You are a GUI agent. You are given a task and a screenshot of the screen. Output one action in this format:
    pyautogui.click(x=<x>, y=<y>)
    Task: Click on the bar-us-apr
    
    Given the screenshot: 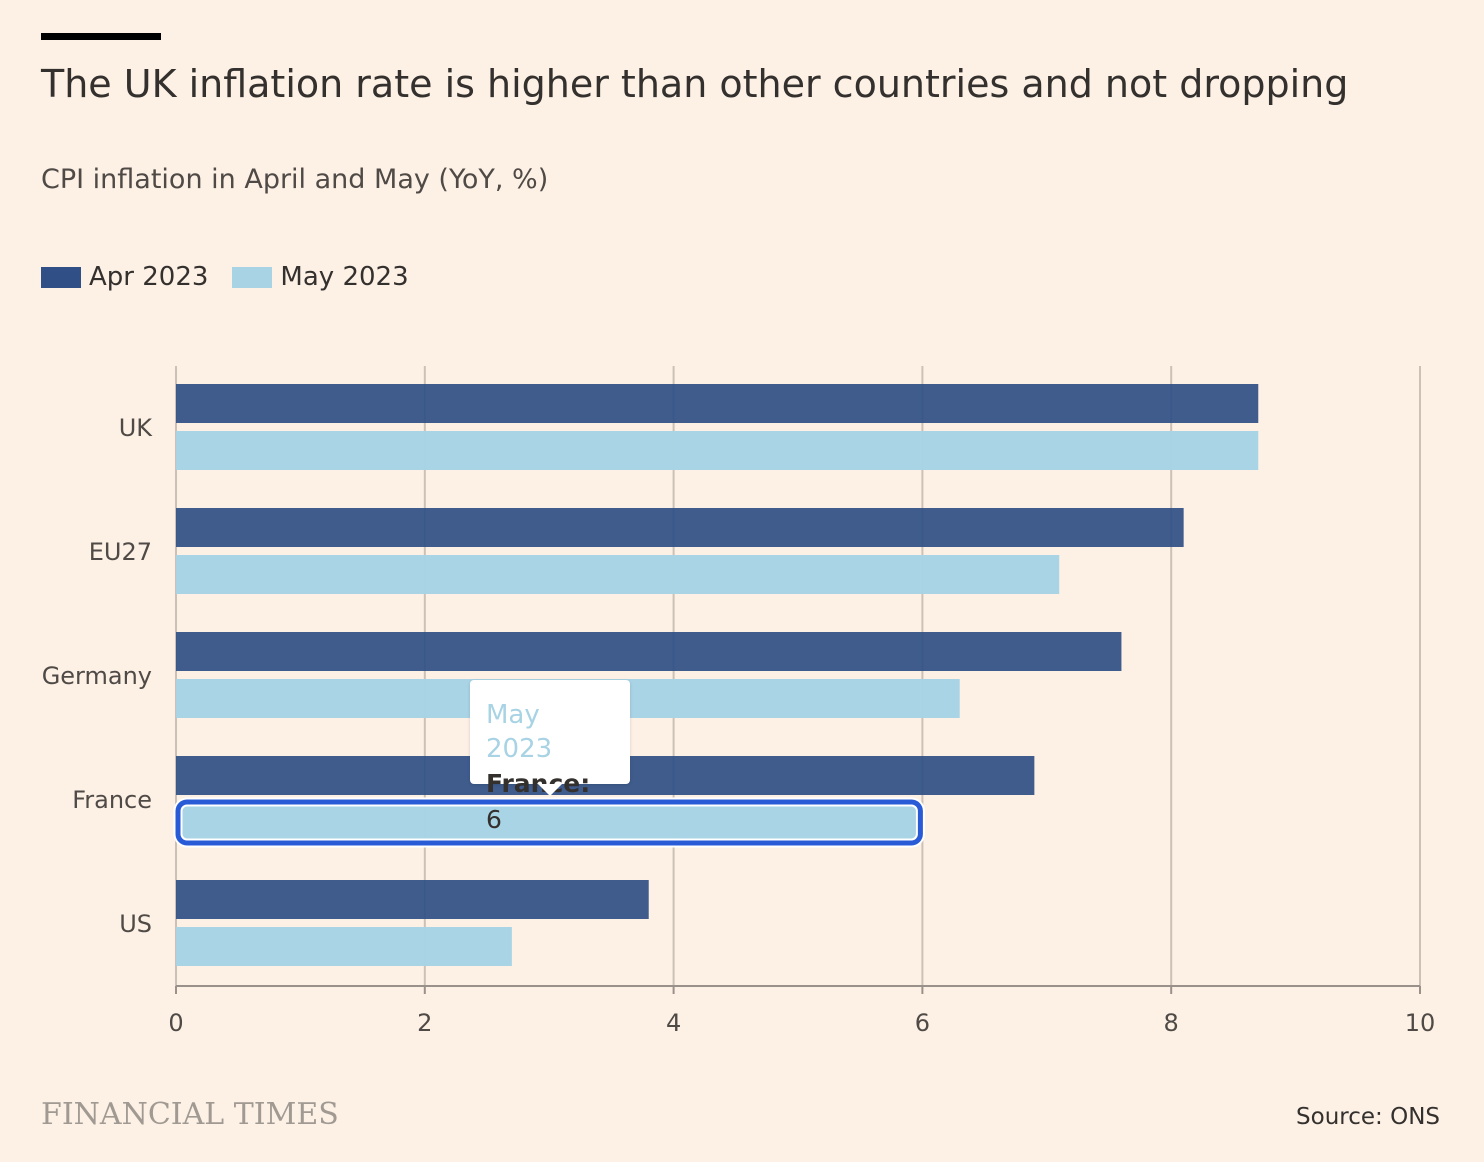 What is the action you would take?
    pyautogui.click(x=412, y=899)
    